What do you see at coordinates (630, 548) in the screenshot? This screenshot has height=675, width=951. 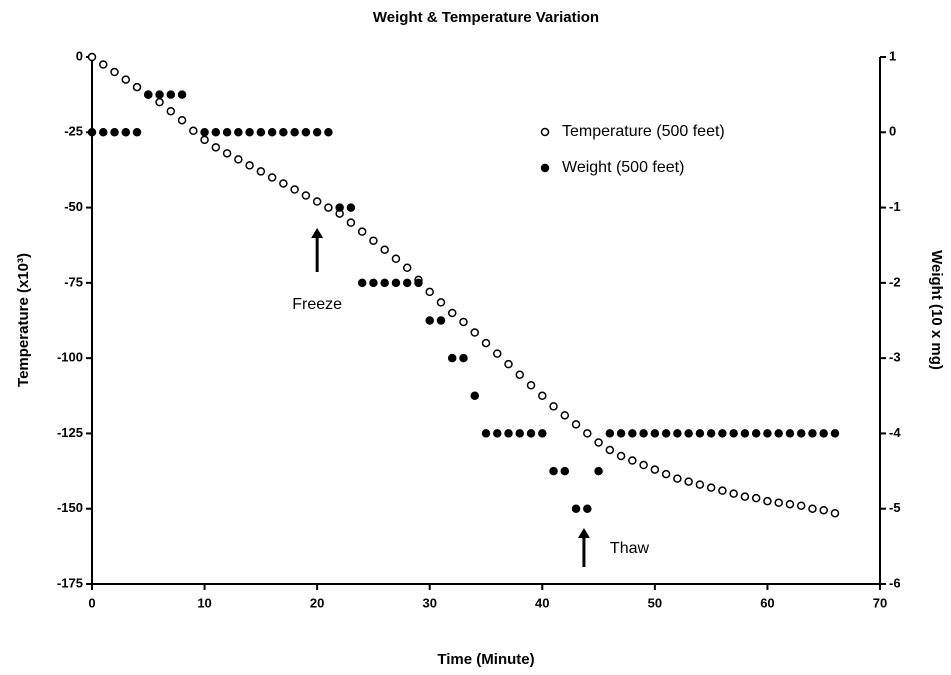 I see `annotation: Thaw` at bounding box center [630, 548].